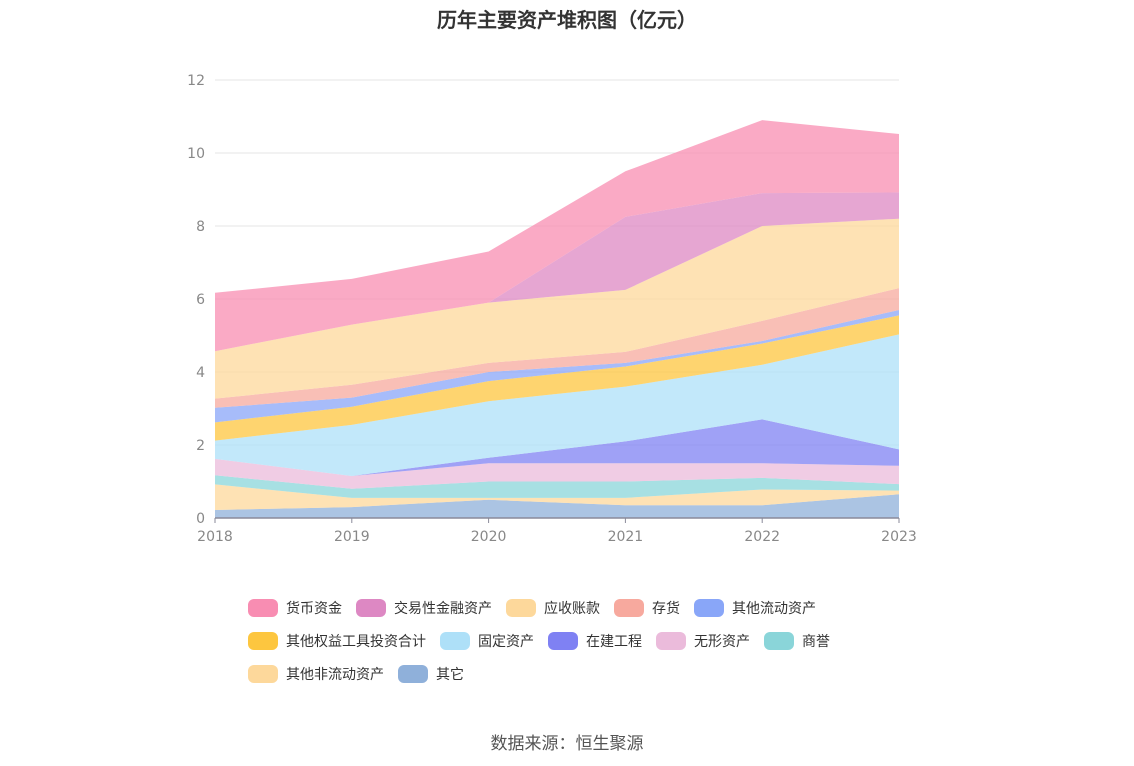  I want to click on y-tick-label: 6, so click(200, 300).